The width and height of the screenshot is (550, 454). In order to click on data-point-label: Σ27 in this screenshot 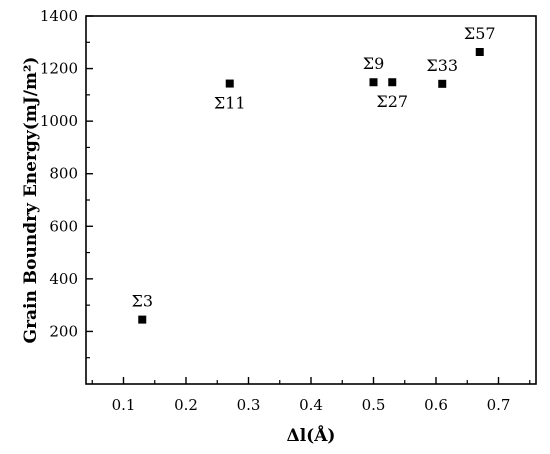, I will do `click(392, 101)`.